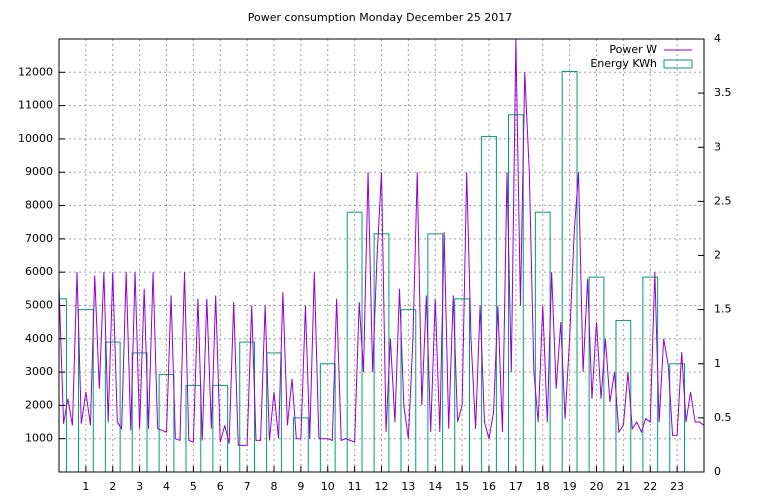  Describe the element at coordinates (462, 486) in the screenshot. I see `x-tick-label: 15` at that location.